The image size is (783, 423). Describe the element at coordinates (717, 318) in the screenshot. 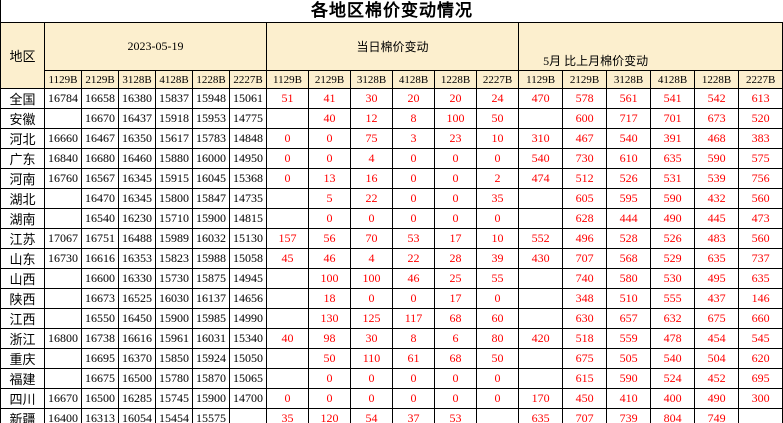

I see `monthly-change-cell: 675` at that location.